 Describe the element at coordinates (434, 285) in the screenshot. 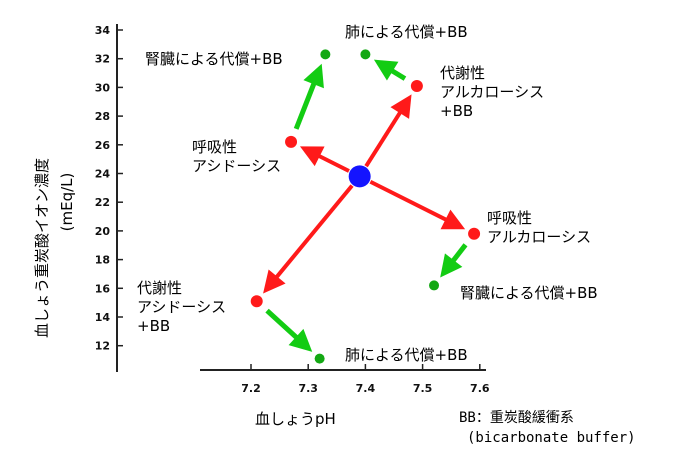

I see `data-point-resp-alkalosis-comp` at that location.